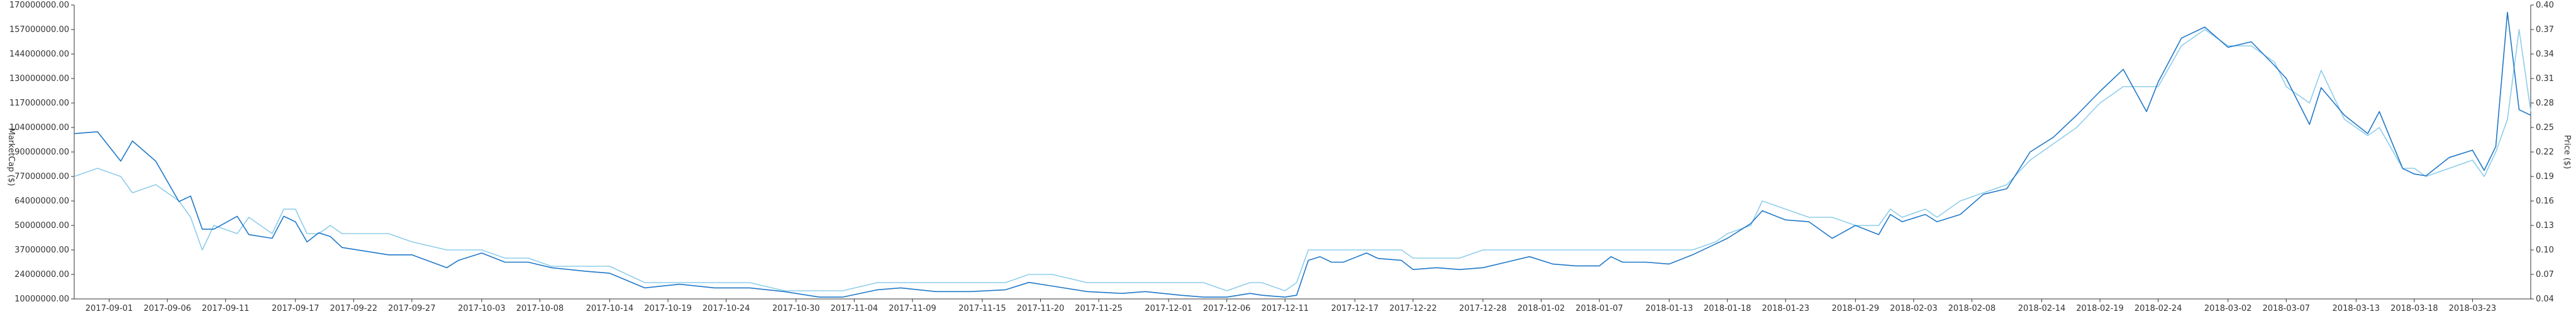  Describe the element at coordinates (610, 309) in the screenshot. I see `x-tick-label: 2017-10-14` at that location.